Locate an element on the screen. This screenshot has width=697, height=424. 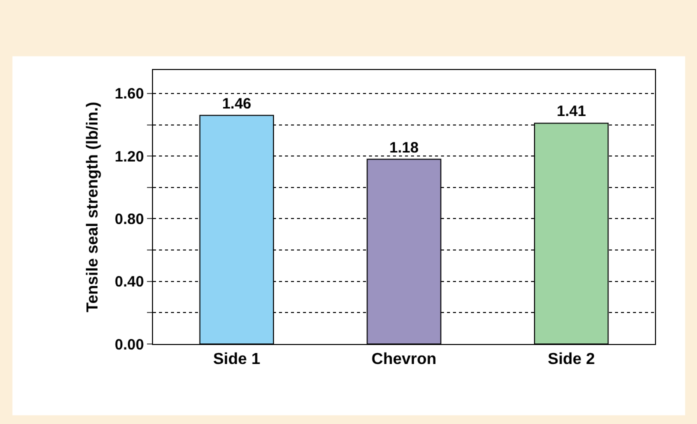
data-label: 1.41 is located at coordinates (571, 111).